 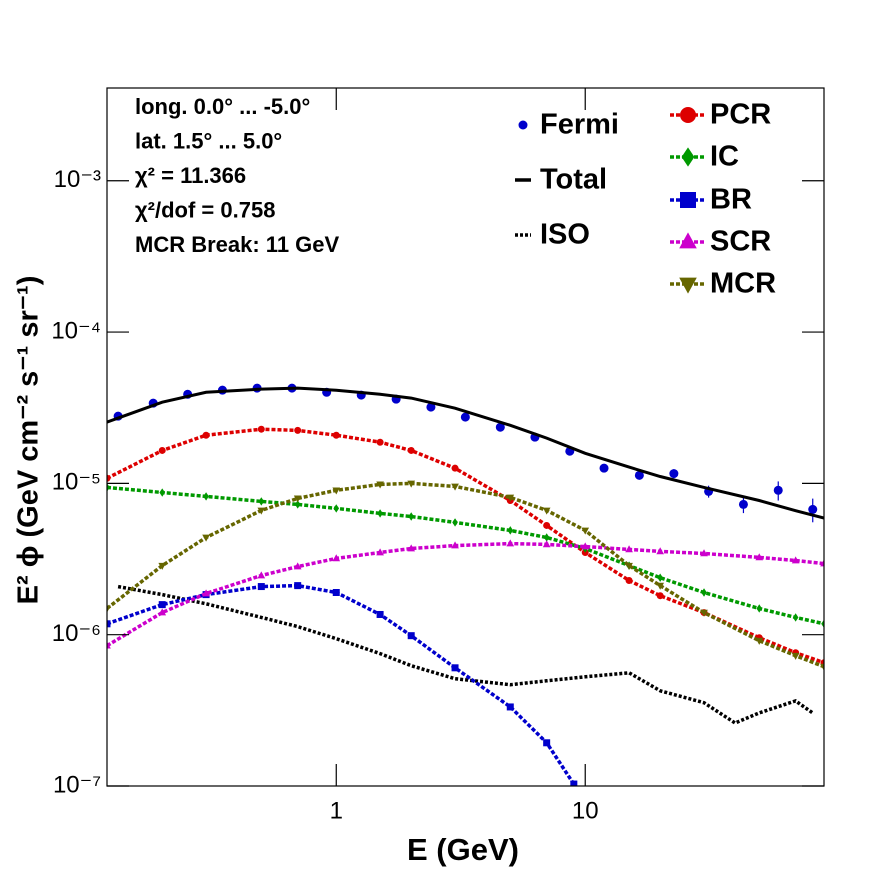 What do you see at coordinates (205, 209) in the screenshot?
I see `annotation: χ²/dof = 0.758` at bounding box center [205, 209].